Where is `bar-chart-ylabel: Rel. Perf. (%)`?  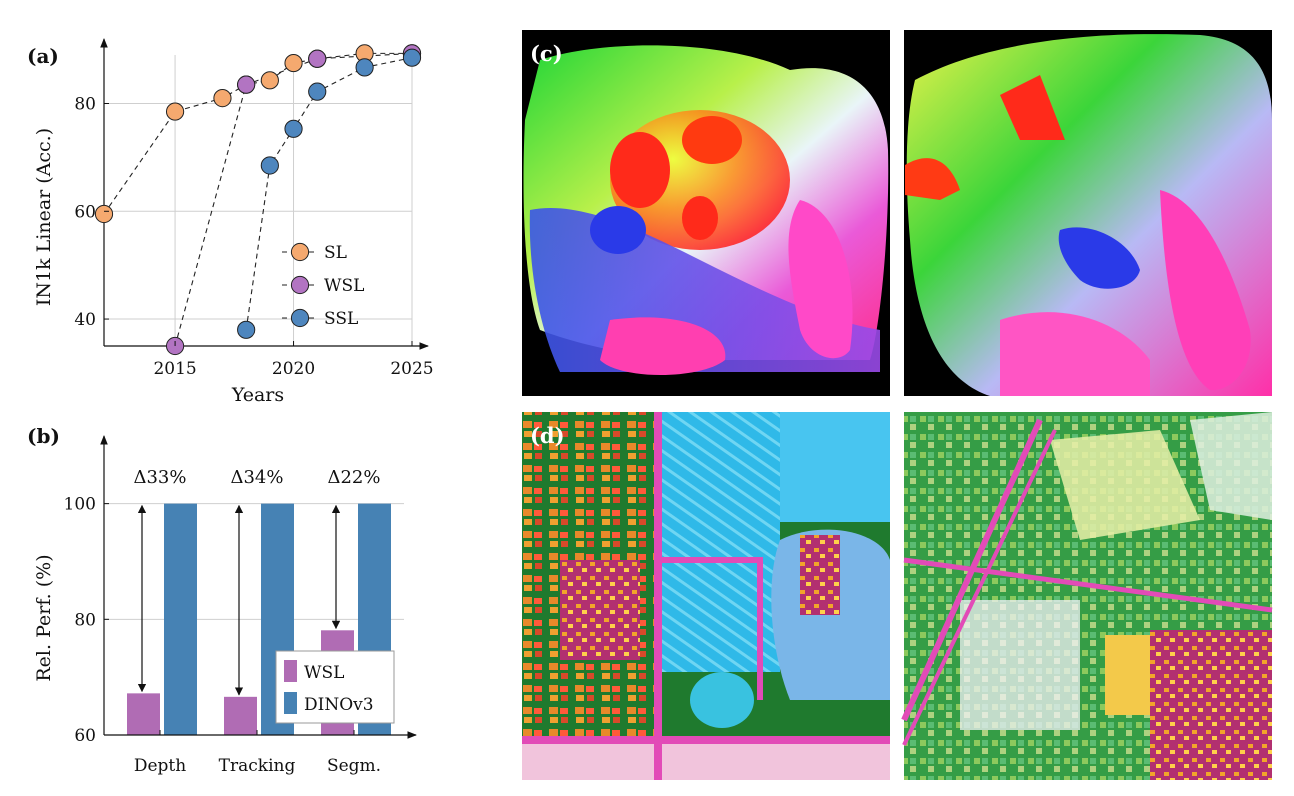 bar-chart-ylabel: Rel. Perf. (%) is located at coordinates (44, 617).